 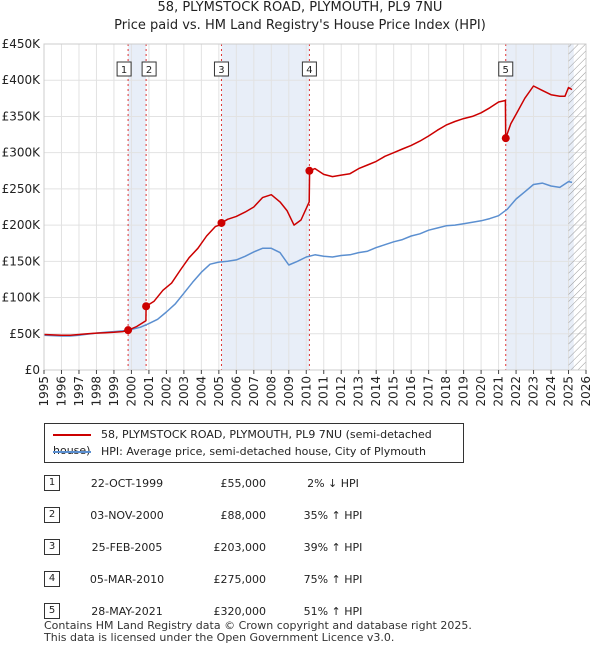 What do you see at coordinates (376, 391) in the screenshot?
I see `x-tick-label: 2014` at bounding box center [376, 391].